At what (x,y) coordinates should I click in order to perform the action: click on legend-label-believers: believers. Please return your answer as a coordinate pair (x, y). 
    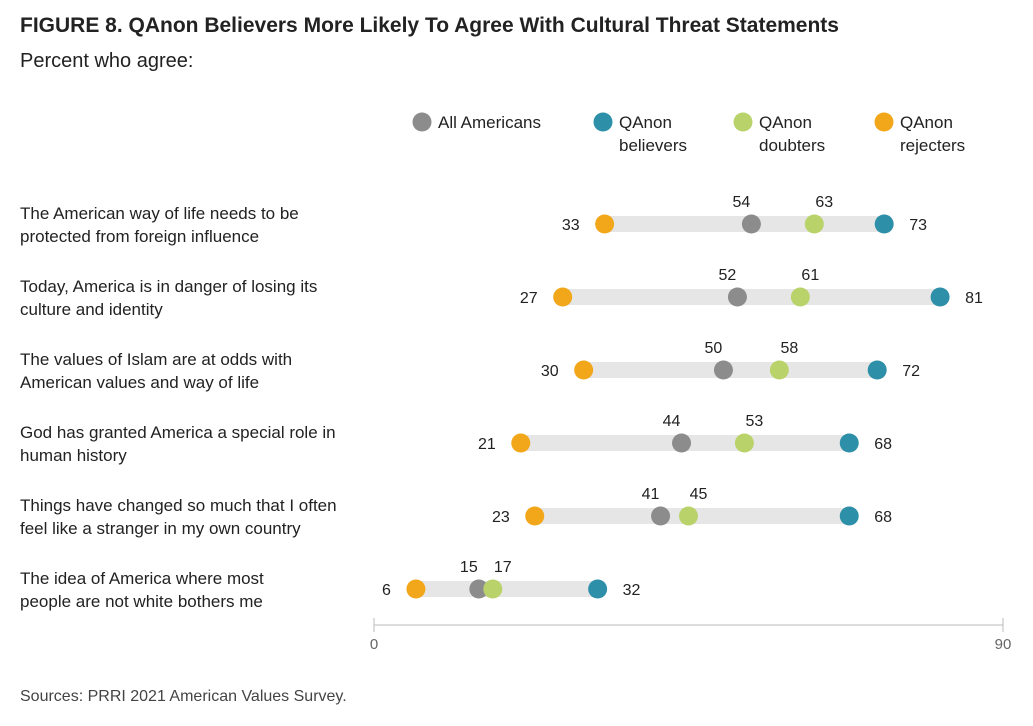
    Looking at the image, I should click on (653, 145).